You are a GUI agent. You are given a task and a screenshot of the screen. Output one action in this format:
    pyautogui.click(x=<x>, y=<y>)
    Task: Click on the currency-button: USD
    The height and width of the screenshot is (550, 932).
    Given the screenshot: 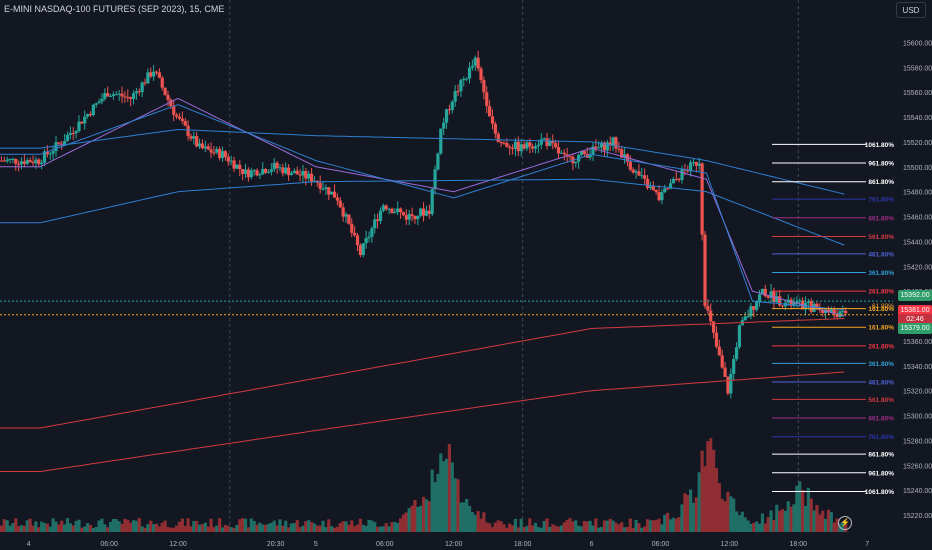 What is the action you would take?
    pyautogui.click(x=911, y=10)
    